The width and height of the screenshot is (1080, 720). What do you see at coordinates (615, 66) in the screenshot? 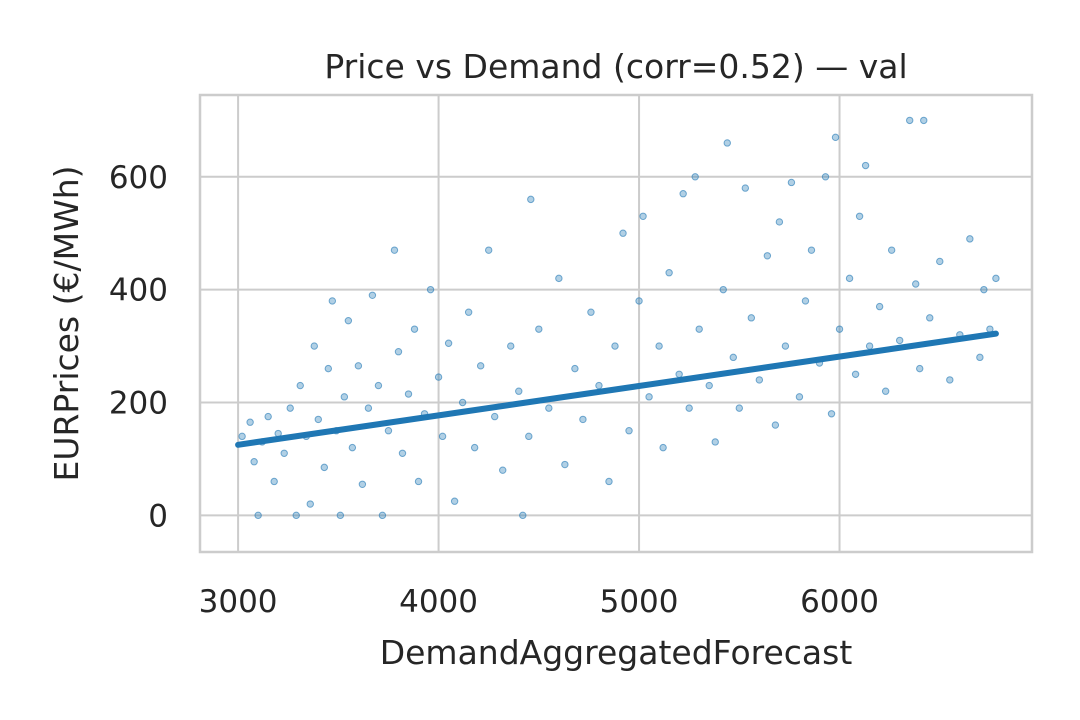
I see `chart-title: Price vs Demand (corr=0.52) — val` at bounding box center [615, 66].